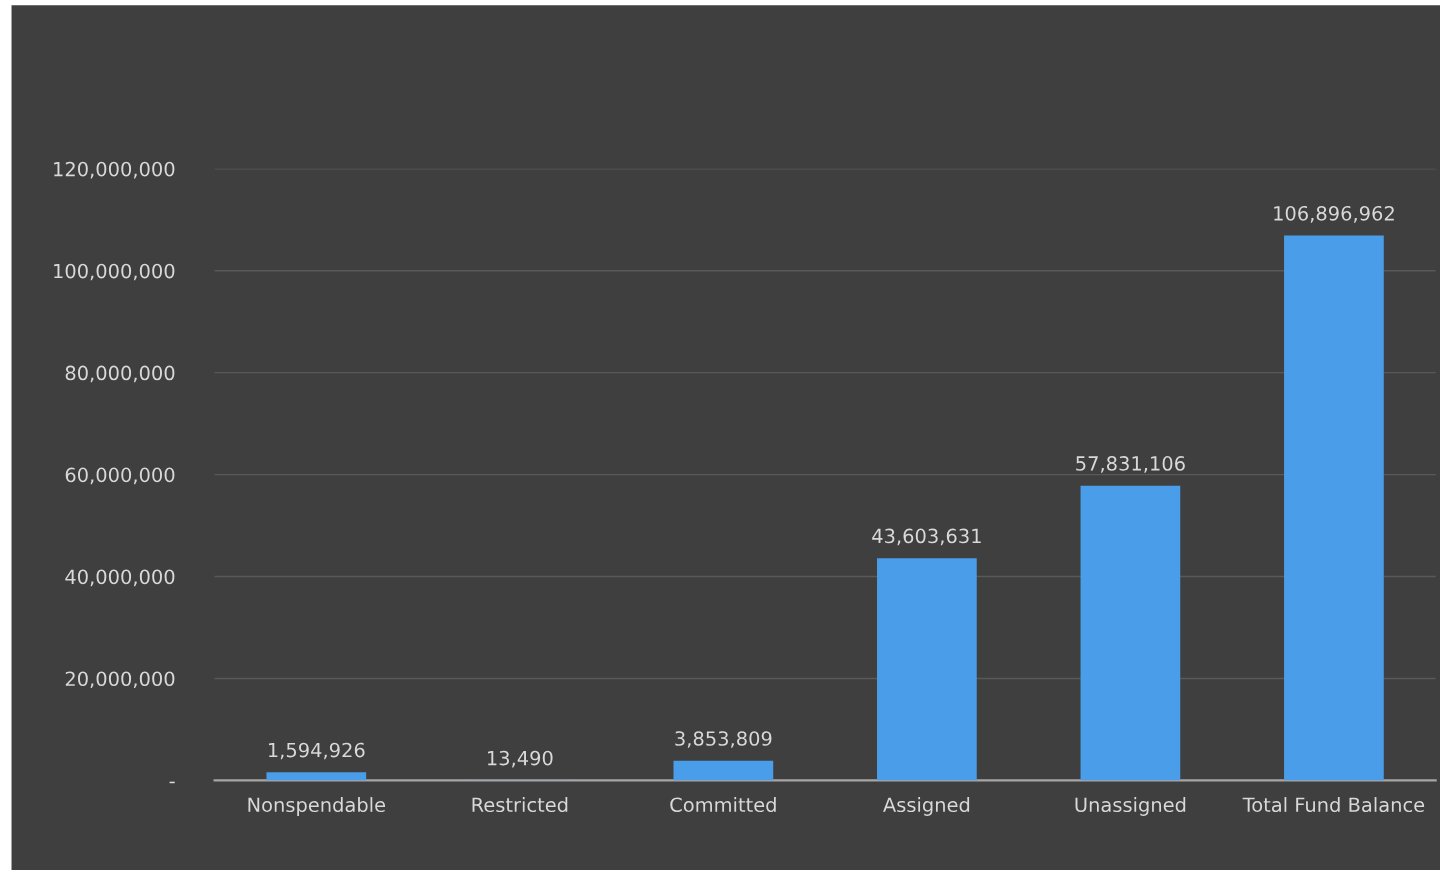  Describe the element at coordinates (520, 805) in the screenshot. I see `x-tick-label: Restricted` at that location.